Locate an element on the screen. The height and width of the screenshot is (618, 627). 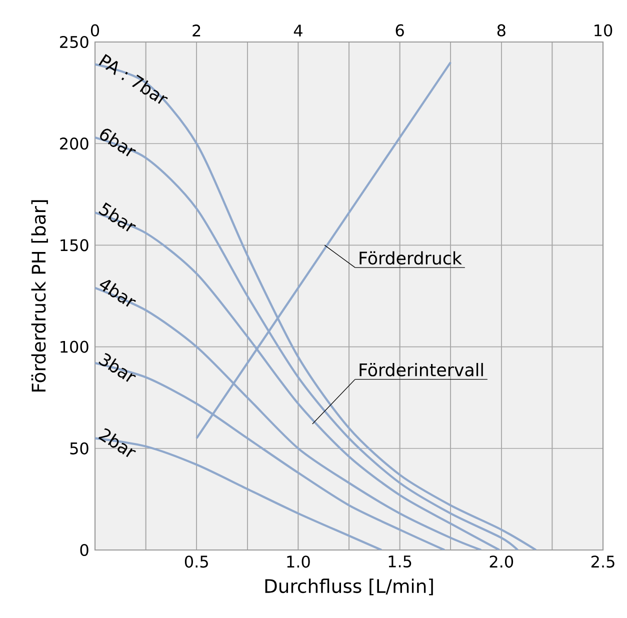
text: 2bar is located at coordinates (117, 443).